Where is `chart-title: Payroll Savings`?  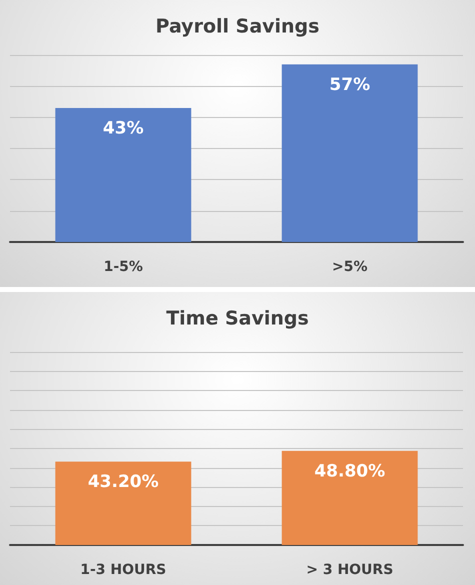
chart-title: Payroll Savings is located at coordinates (238, 27).